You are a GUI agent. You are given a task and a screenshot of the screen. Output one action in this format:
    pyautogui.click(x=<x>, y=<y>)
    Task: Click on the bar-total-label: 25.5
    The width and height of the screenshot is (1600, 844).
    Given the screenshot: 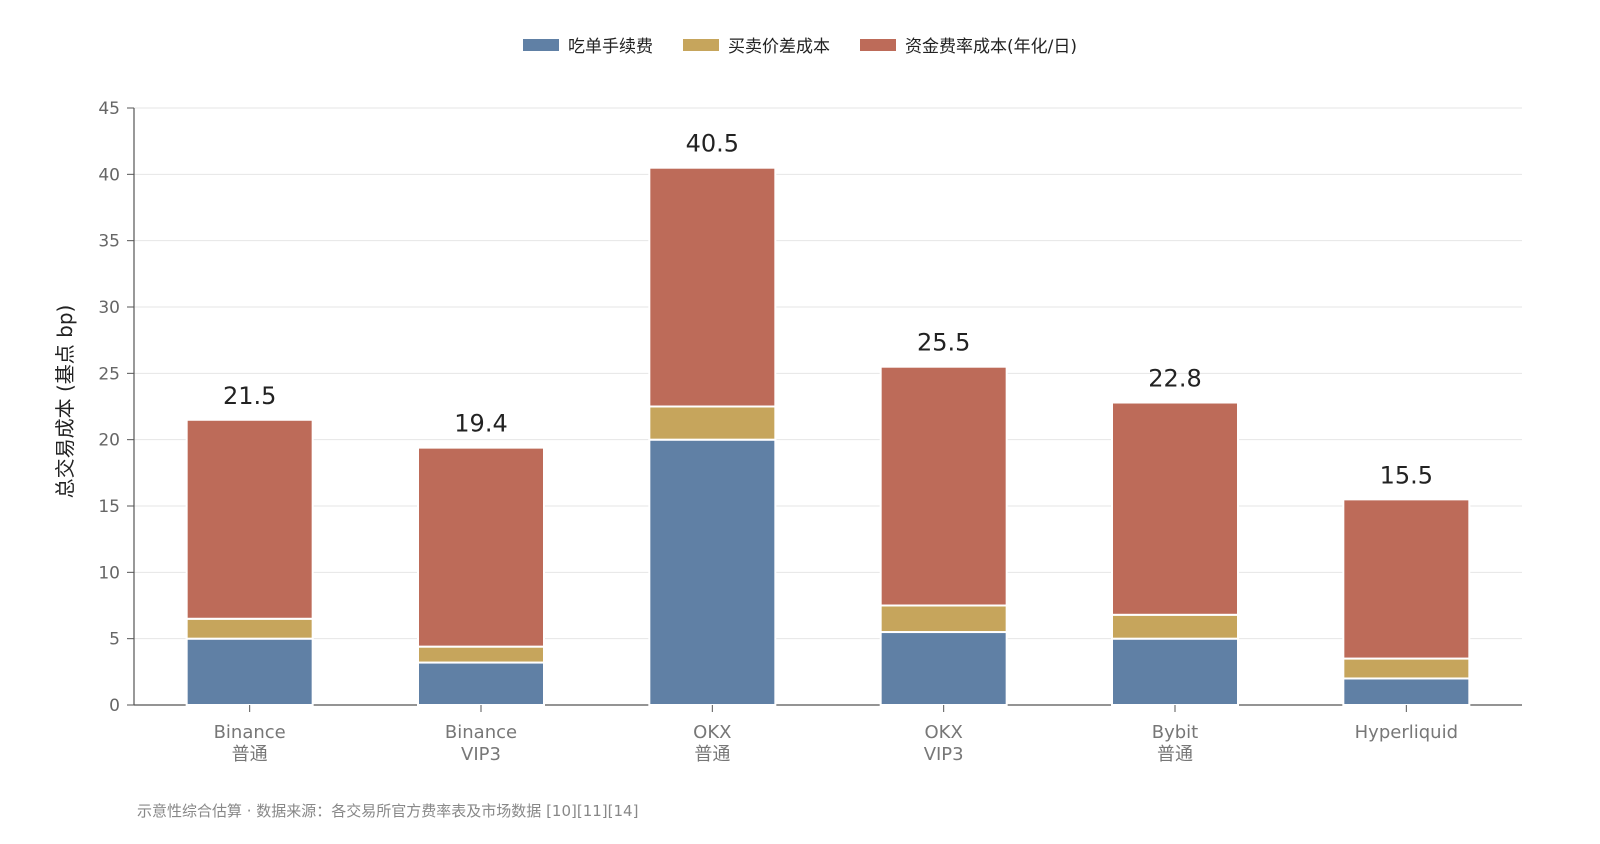 What is the action you would take?
    pyautogui.click(x=943, y=343)
    